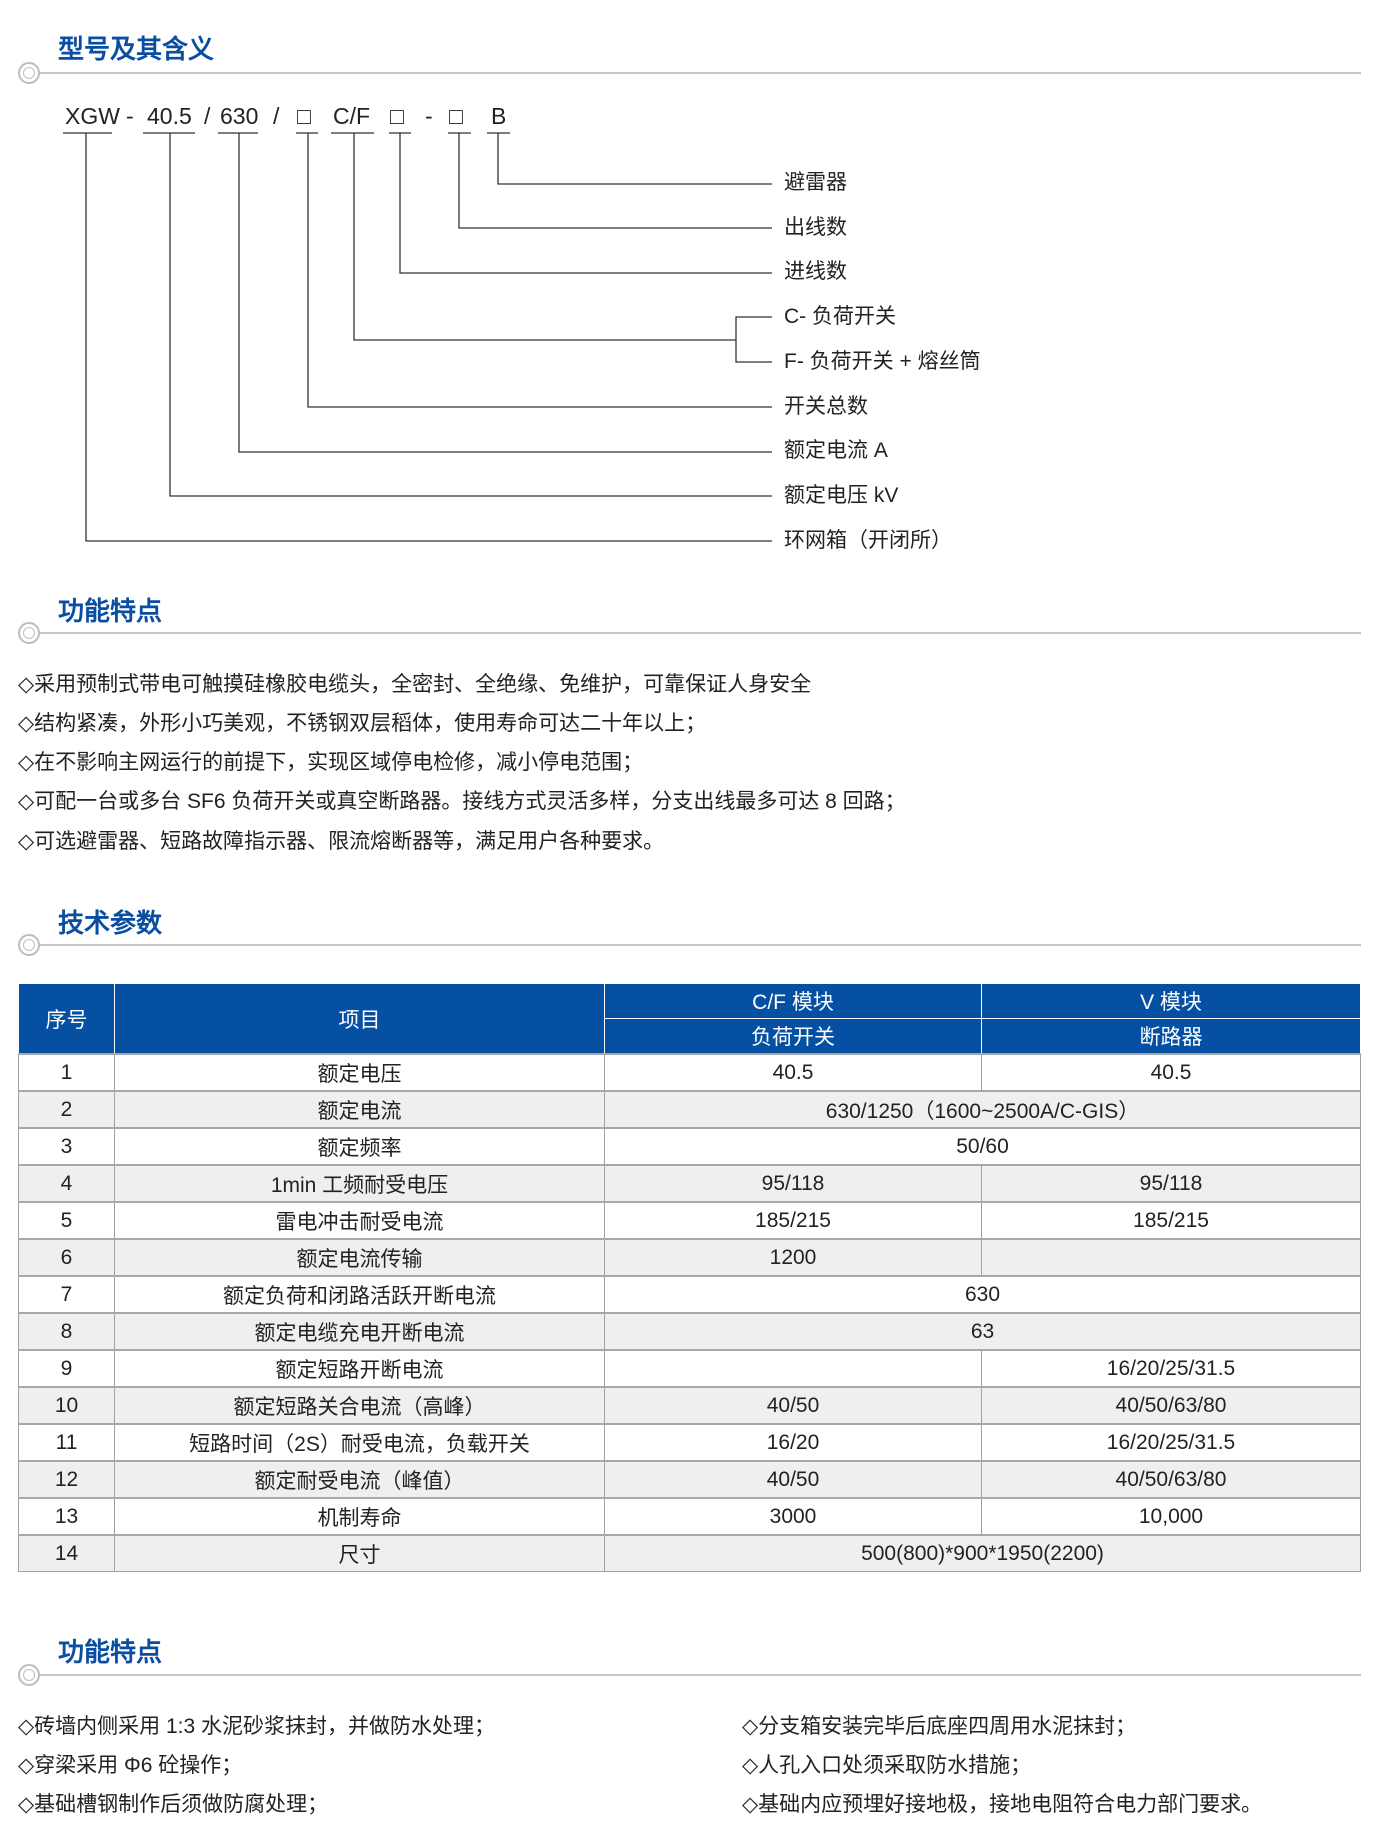 The width and height of the screenshot is (1373, 1848). I want to click on section-title-features-2: 功能特点, so click(110, 1652).